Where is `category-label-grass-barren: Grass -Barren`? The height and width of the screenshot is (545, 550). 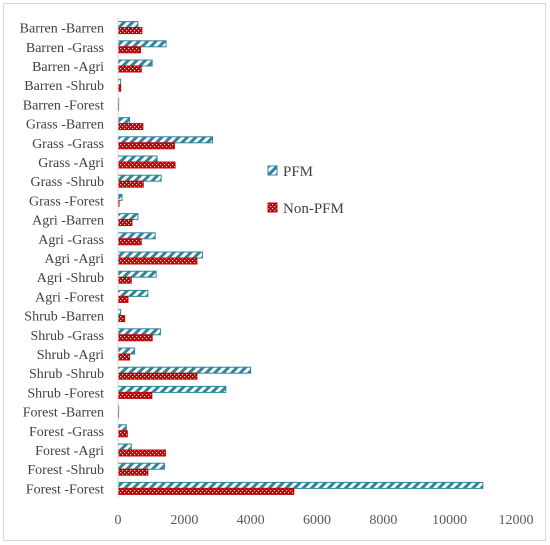
category-label-grass-barren: Grass -Barren is located at coordinates (65, 125).